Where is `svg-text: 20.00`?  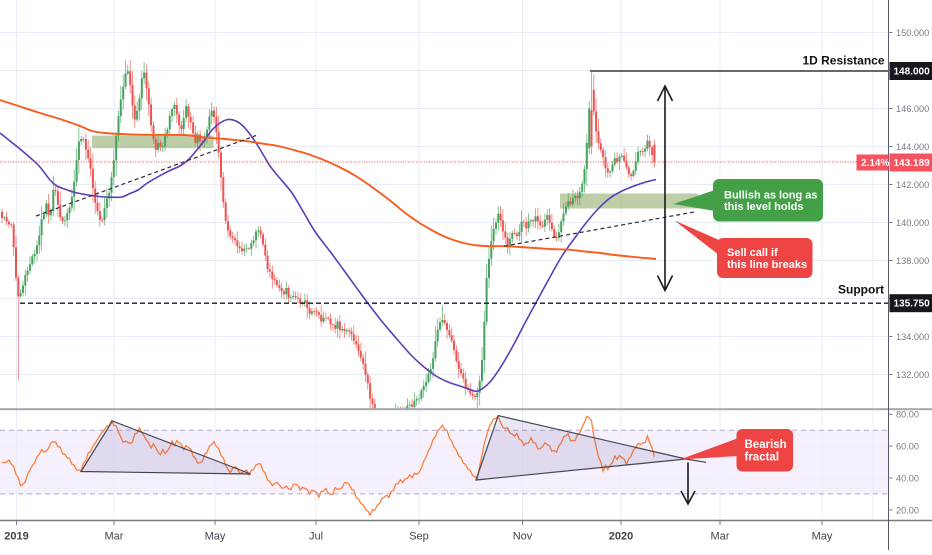
svg-text: 20.00 is located at coordinates (907, 510).